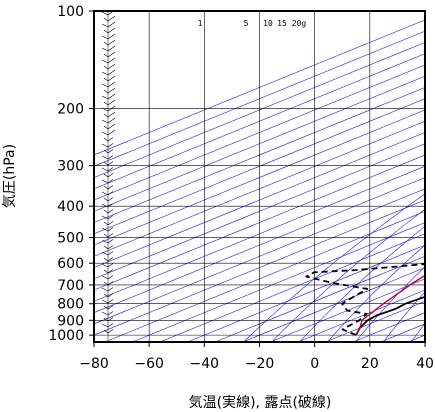  I want to click on temperature-line, so click(390, 315).